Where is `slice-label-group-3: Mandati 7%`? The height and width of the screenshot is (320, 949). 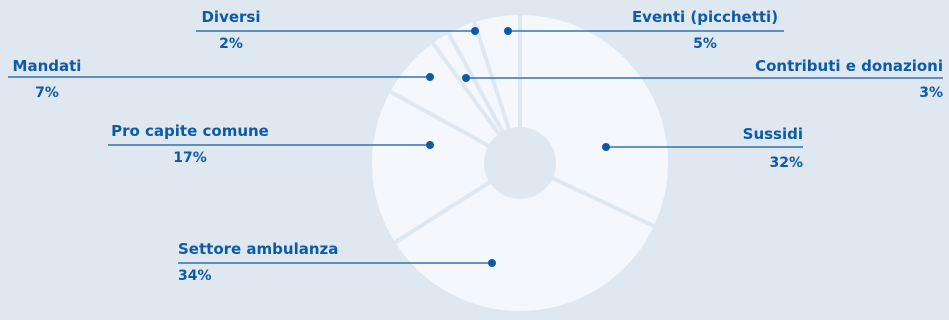
slice-label-group-3: Mandati 7% is located at coordinates (221, 79).